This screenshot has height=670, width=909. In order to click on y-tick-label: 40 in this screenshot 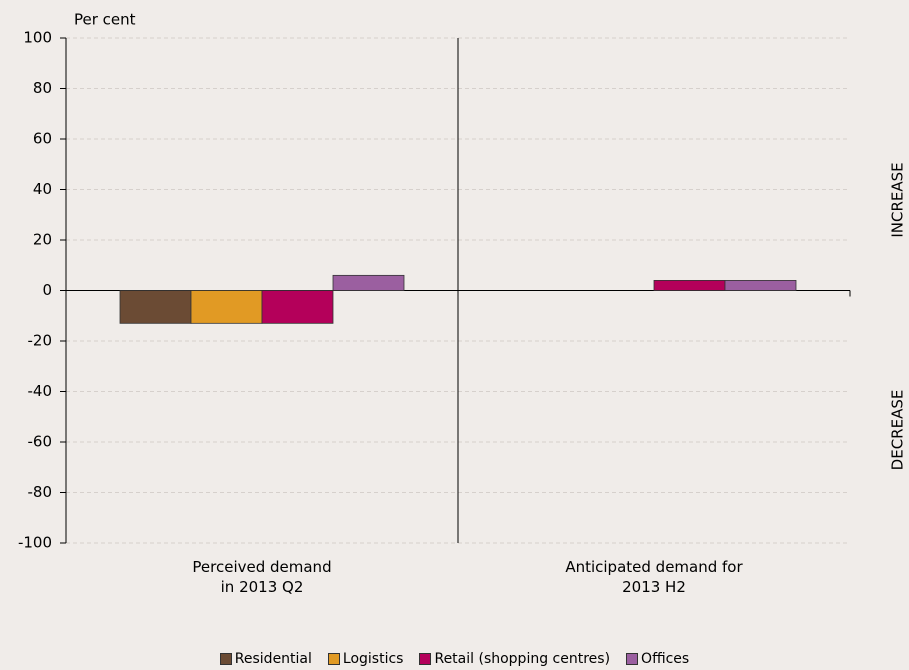, I will do `click(42, 189)`.